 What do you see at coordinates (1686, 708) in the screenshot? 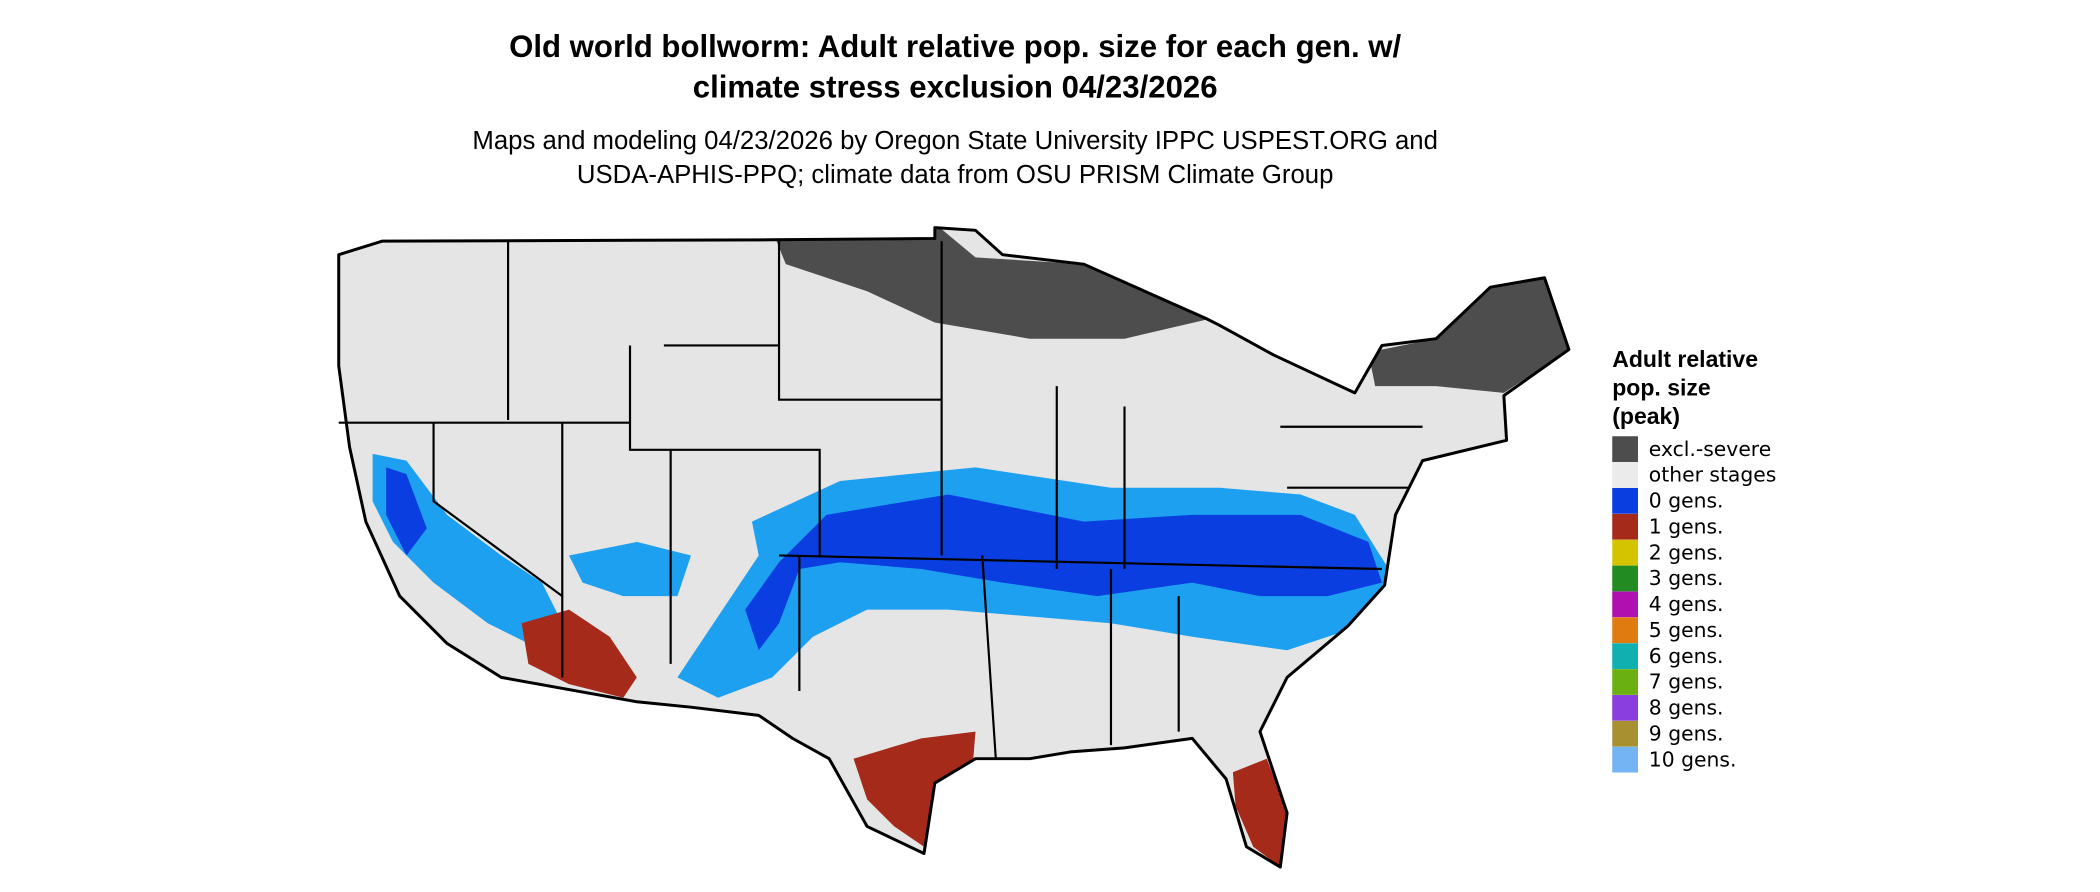
I see `legend-label: 8 gens.` at bounding box center [1686, 708].